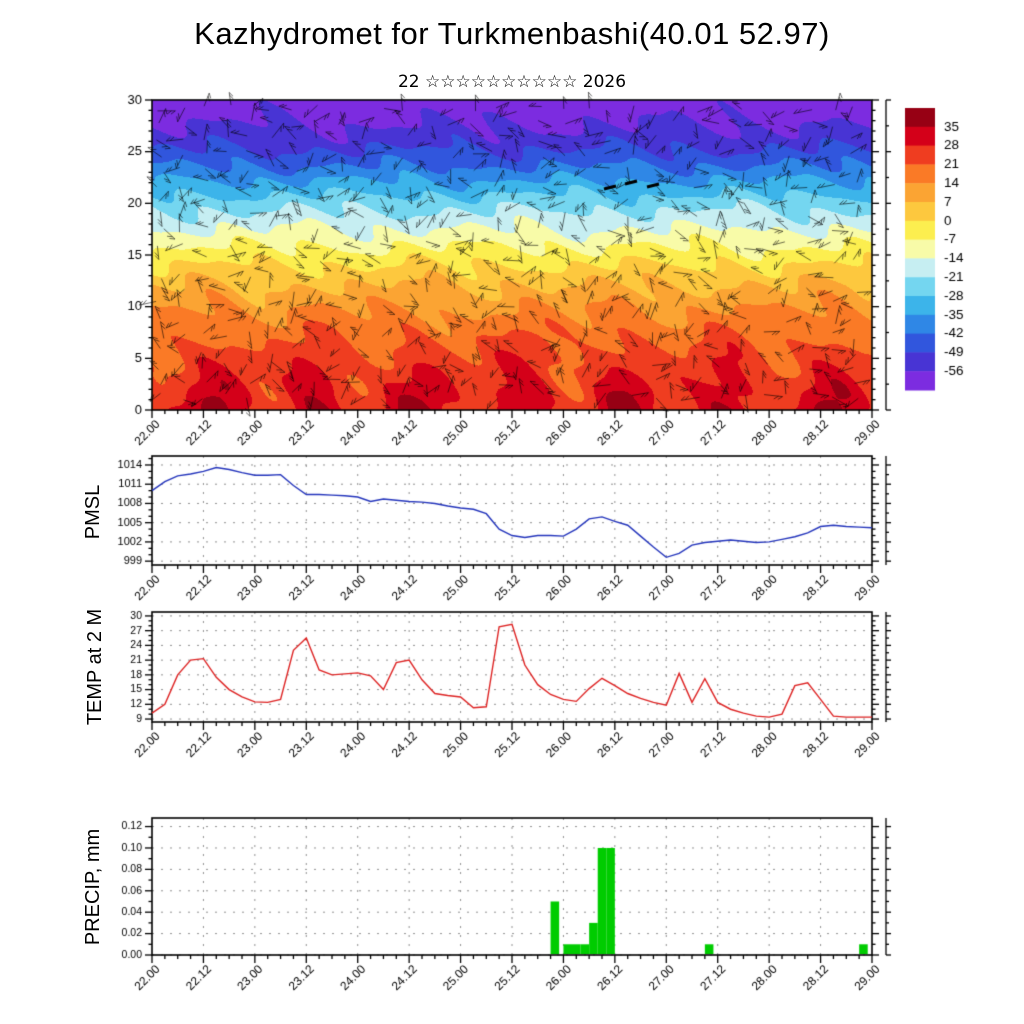  Describe the element at coordinates (93, 887) in the screenshot. I see `precip-axis-label: PRECIP, mm` at that location.